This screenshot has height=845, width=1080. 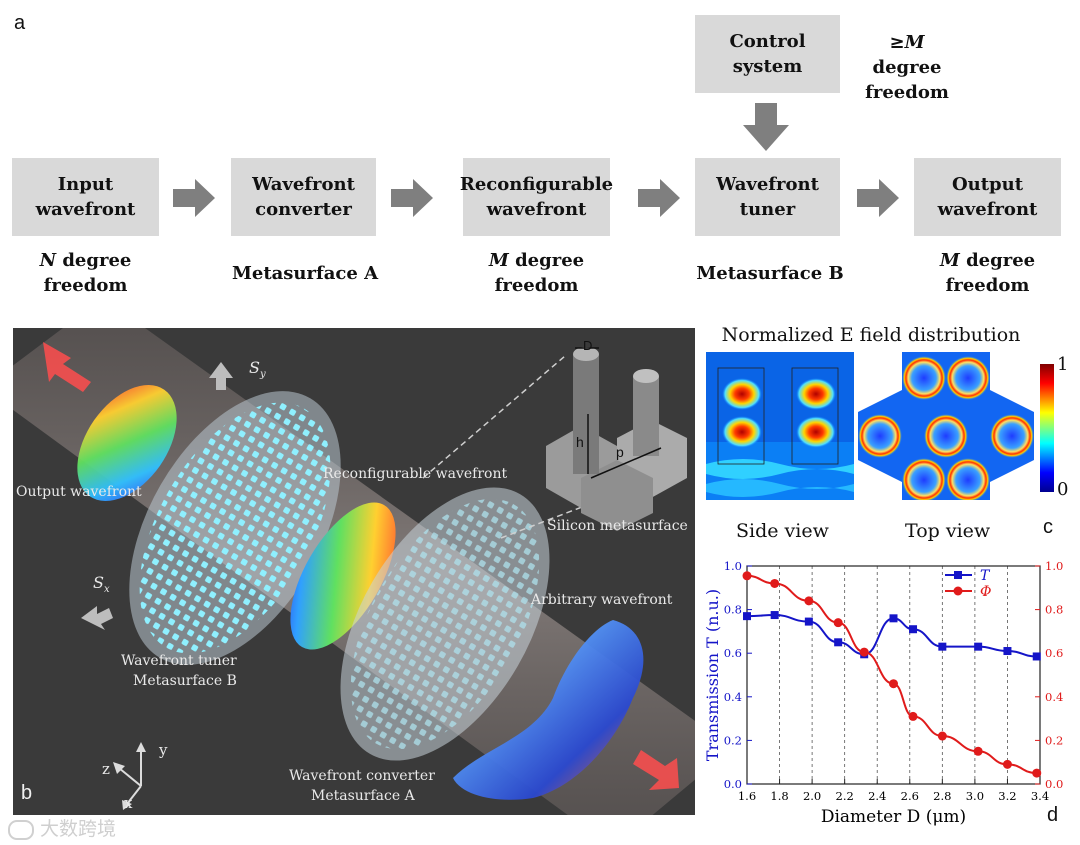 What do you see at coordinates (767, 54) in the screenshot?
I see `control-system-box: Control system` at bounding box center [767, 54].